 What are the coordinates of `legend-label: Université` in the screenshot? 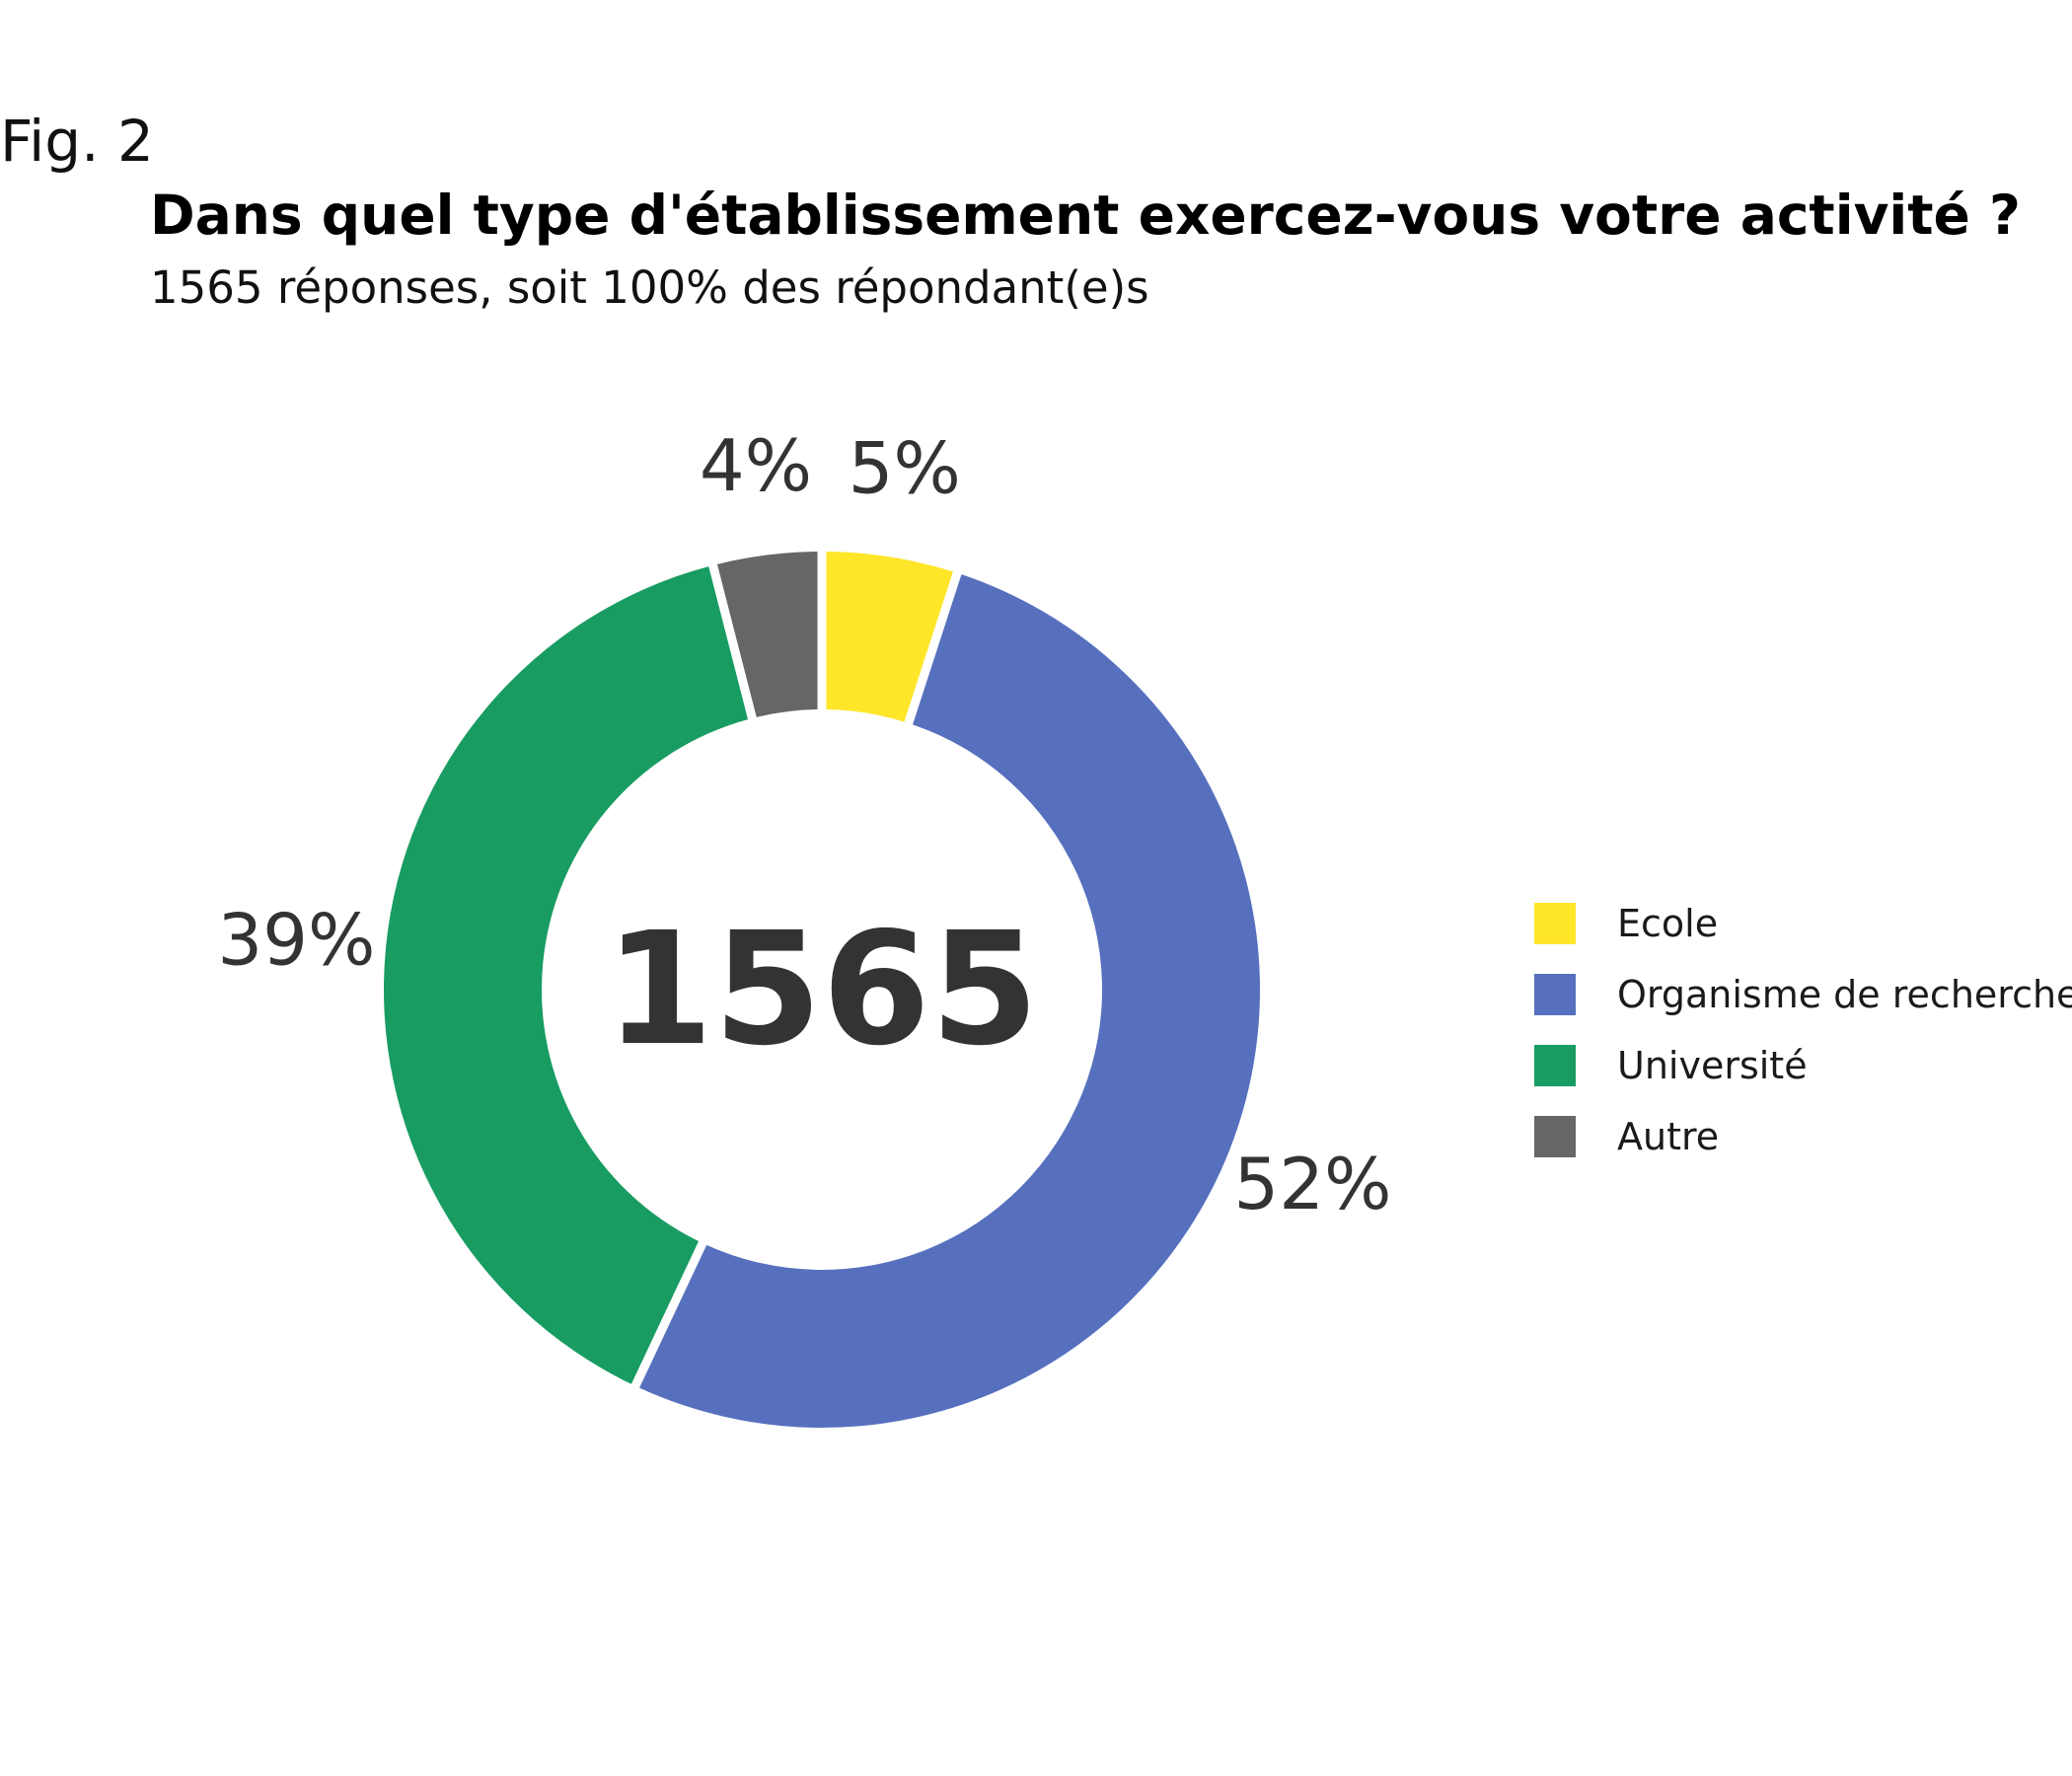 It's located at (1713, 1066).